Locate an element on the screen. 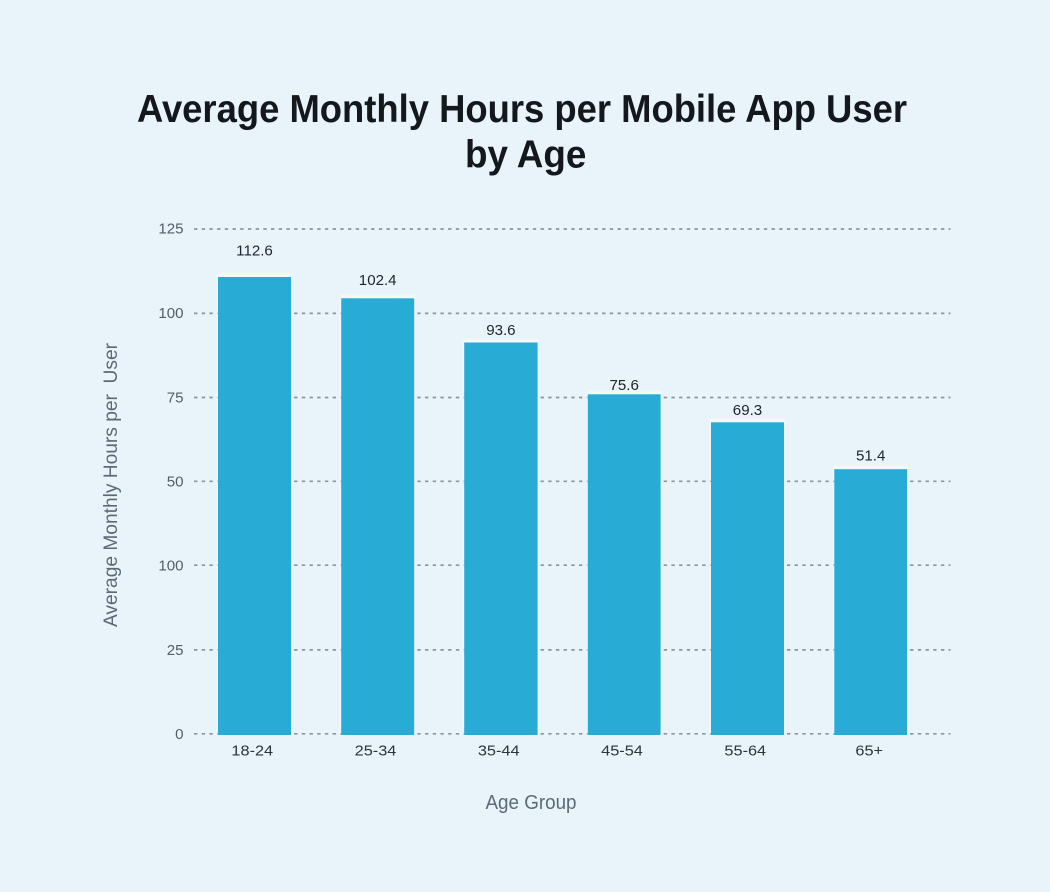 The width and height of the screenshot is (1050, 892). svg-text: 0 is located at coordinates (179, 734).